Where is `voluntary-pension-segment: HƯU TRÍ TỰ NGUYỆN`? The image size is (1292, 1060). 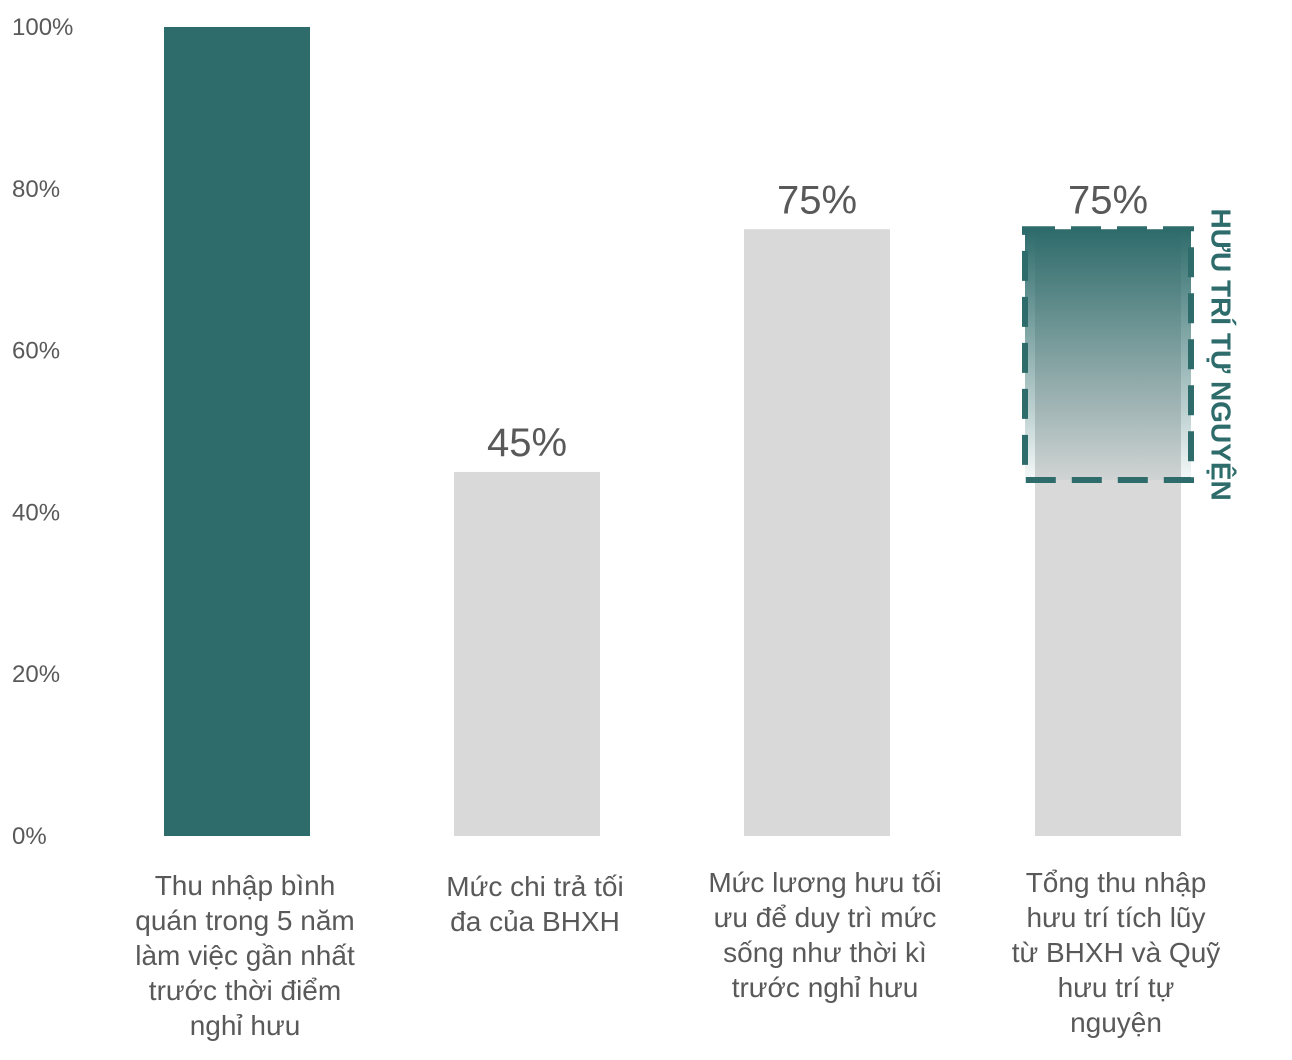 voluntary-pension-segment: HƯU TRÍ TỰ NGUYỆN is located at coordinates (1129, 355).